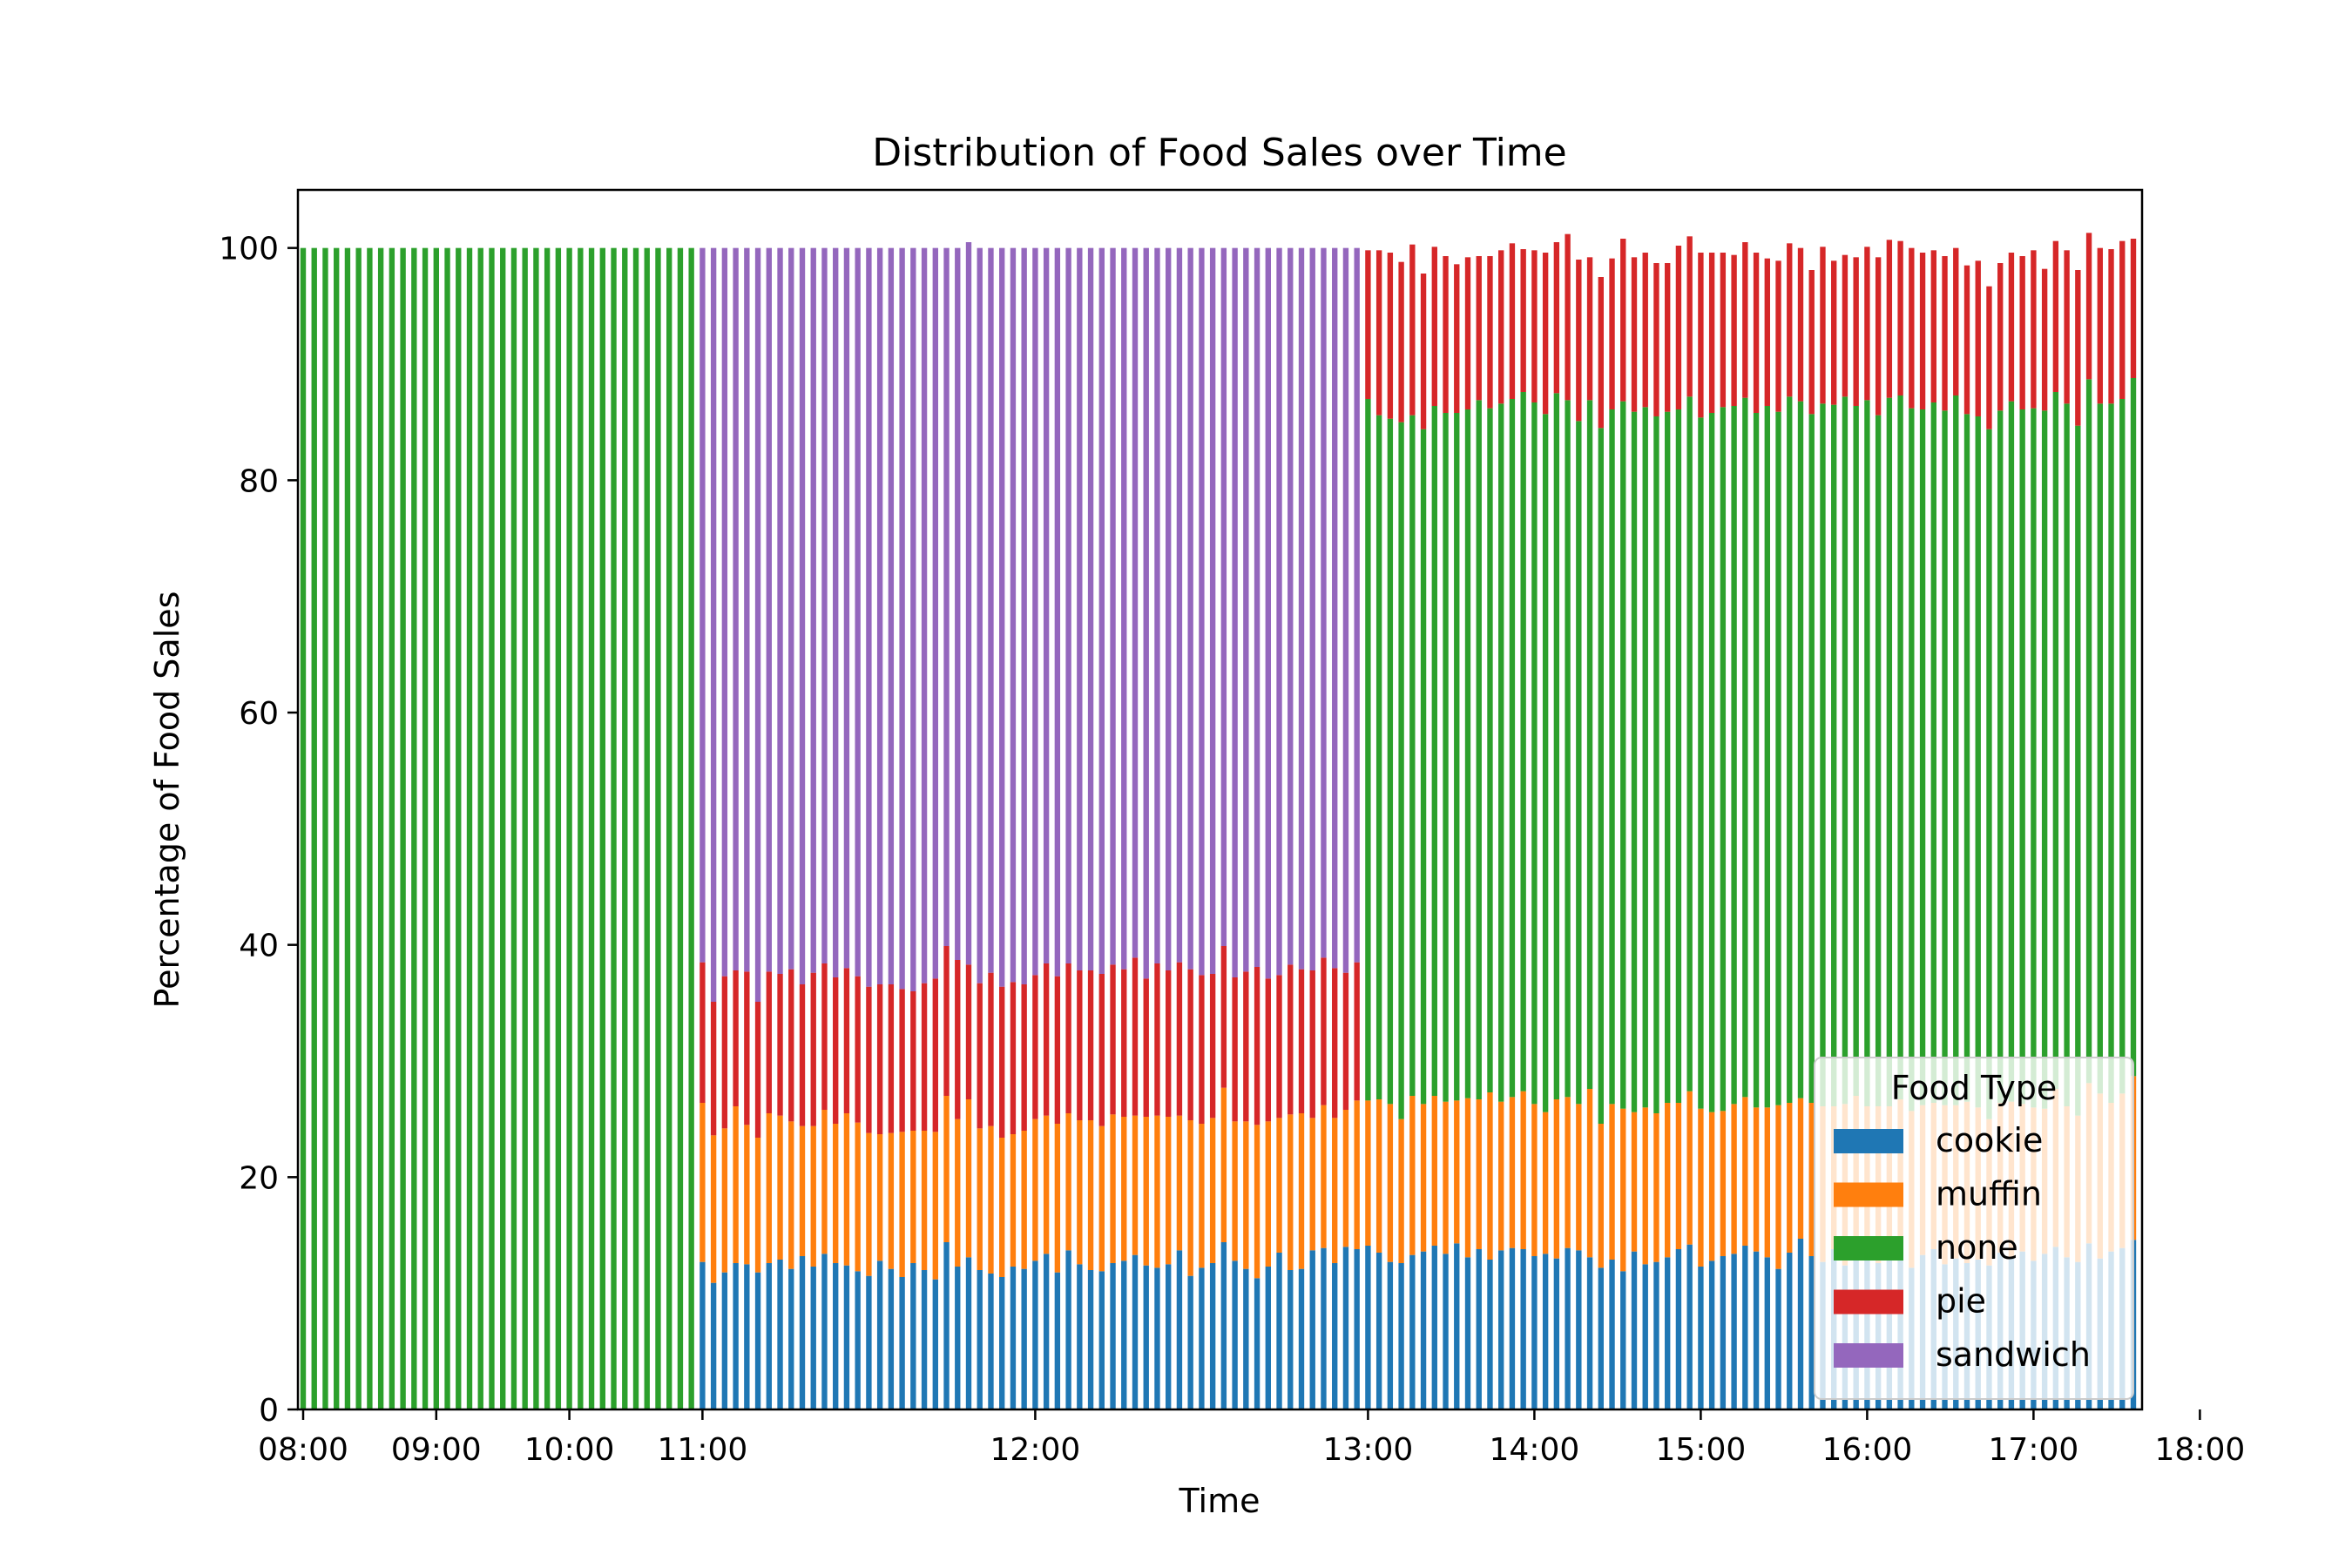  I want to click on y-tick-label: 0, so click(269, 1411).